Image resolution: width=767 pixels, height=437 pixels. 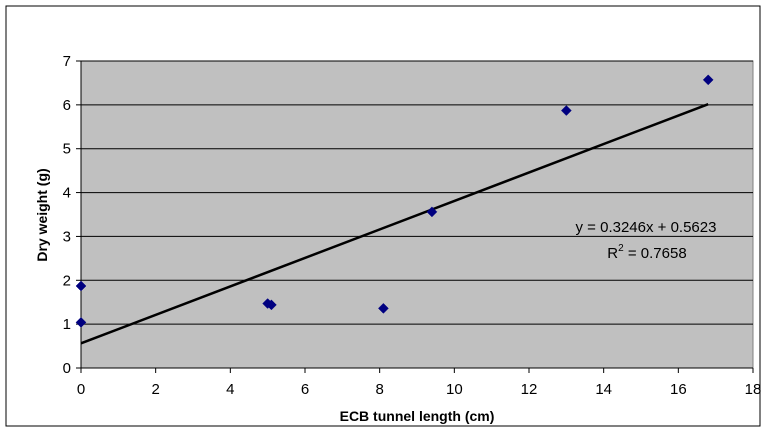 I want to click on x-tick-label: 2, so click(x=155, y=389).